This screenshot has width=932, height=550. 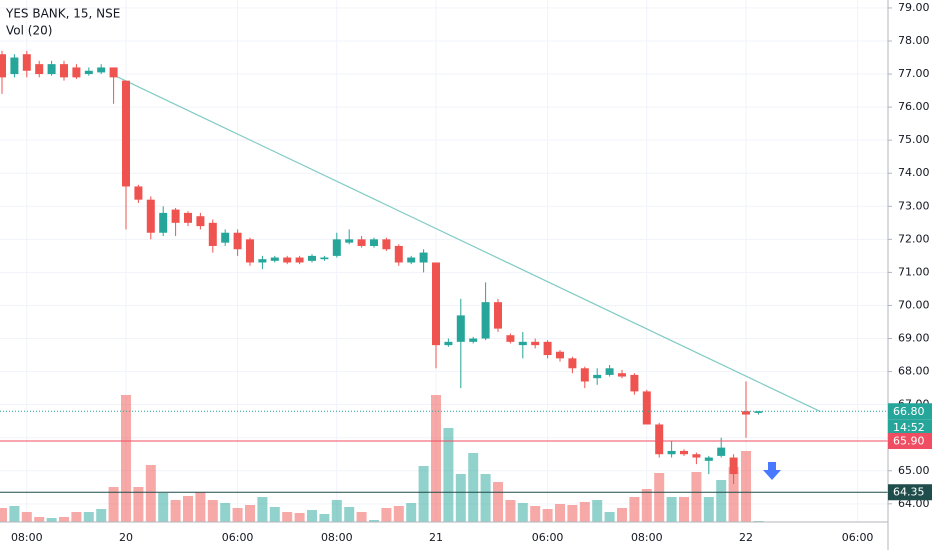 I want to click on y-tick-label: 72.00, so click(x=914, y=238).